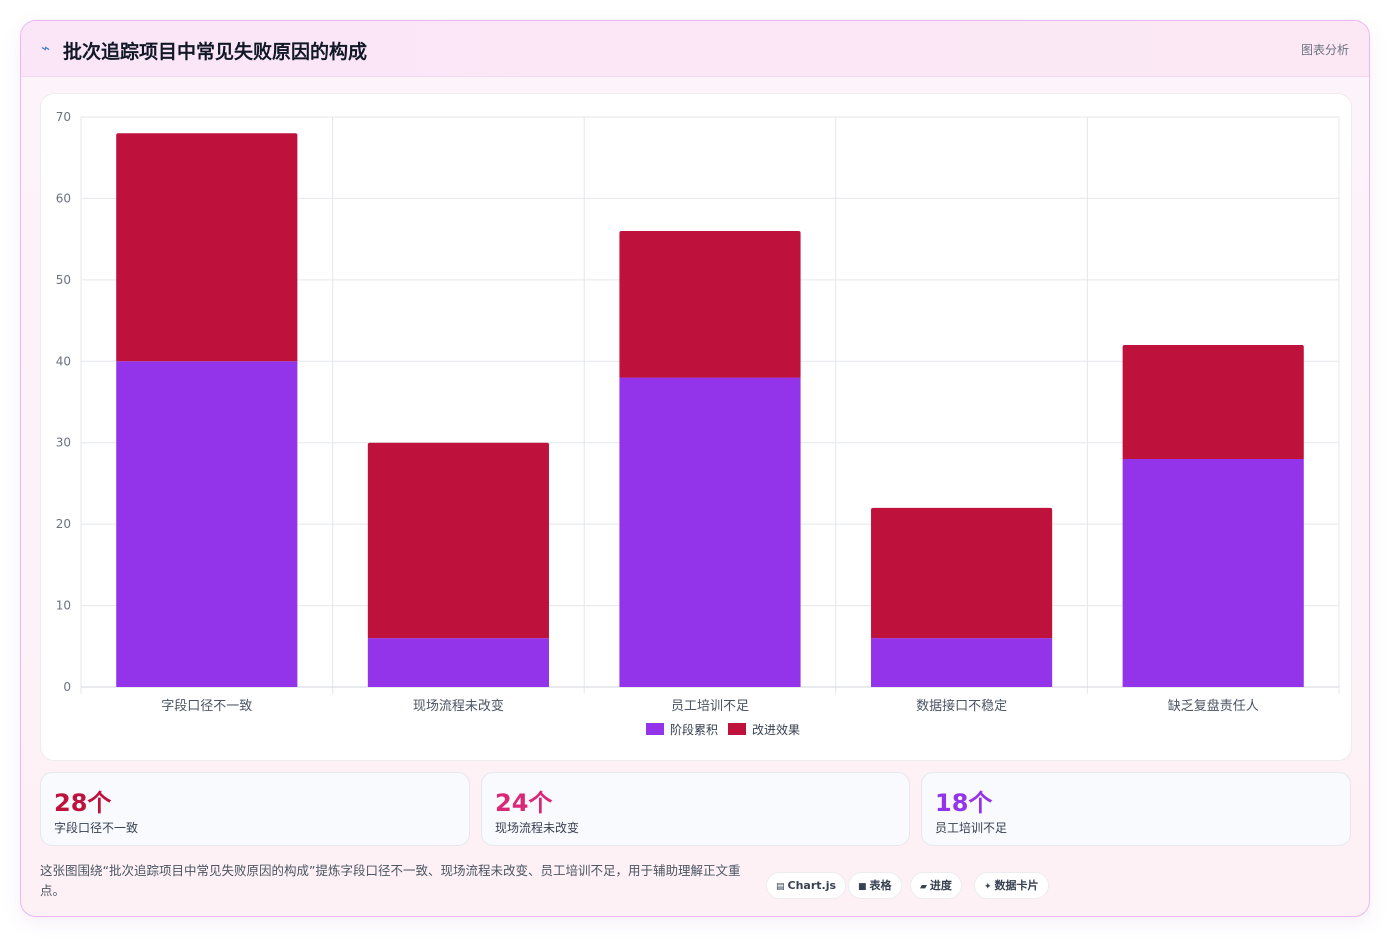  Describe the element at coordinates (695, 809) in the screenshot. I see `stat-card-2: 24个 现场流程未改变` at that location.